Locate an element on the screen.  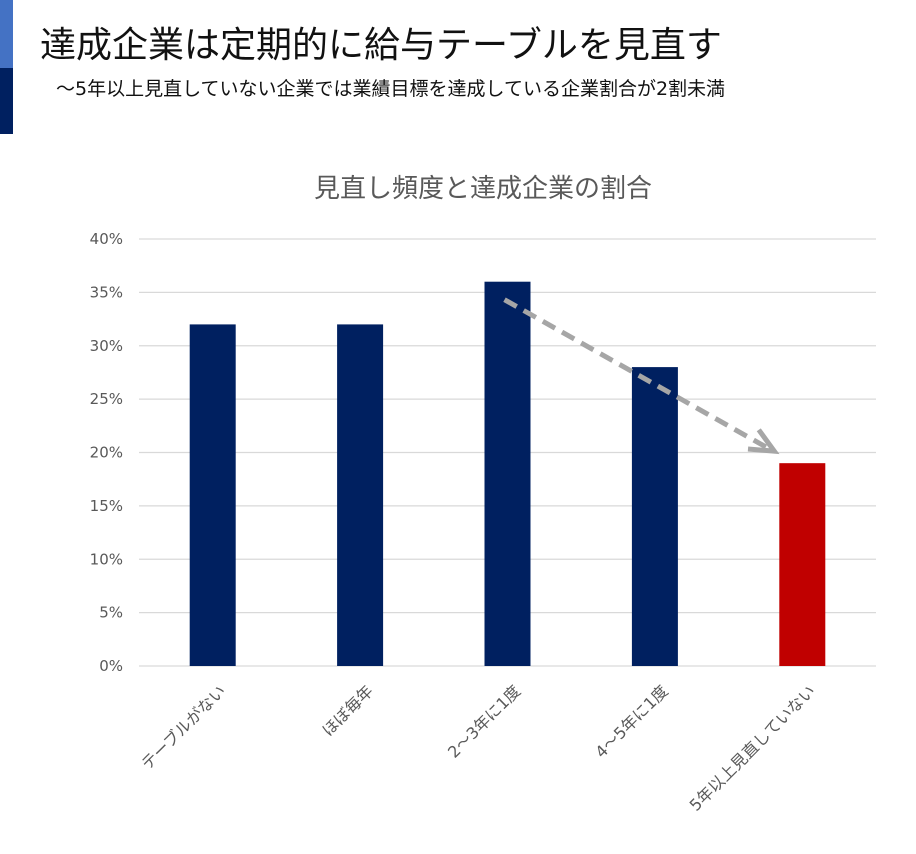
x-axis-labels: テーブルがない ほぼ毎年 2～3年に1度 4～5年に1度 5年以上見直していない is located at coordinates (479, 747).